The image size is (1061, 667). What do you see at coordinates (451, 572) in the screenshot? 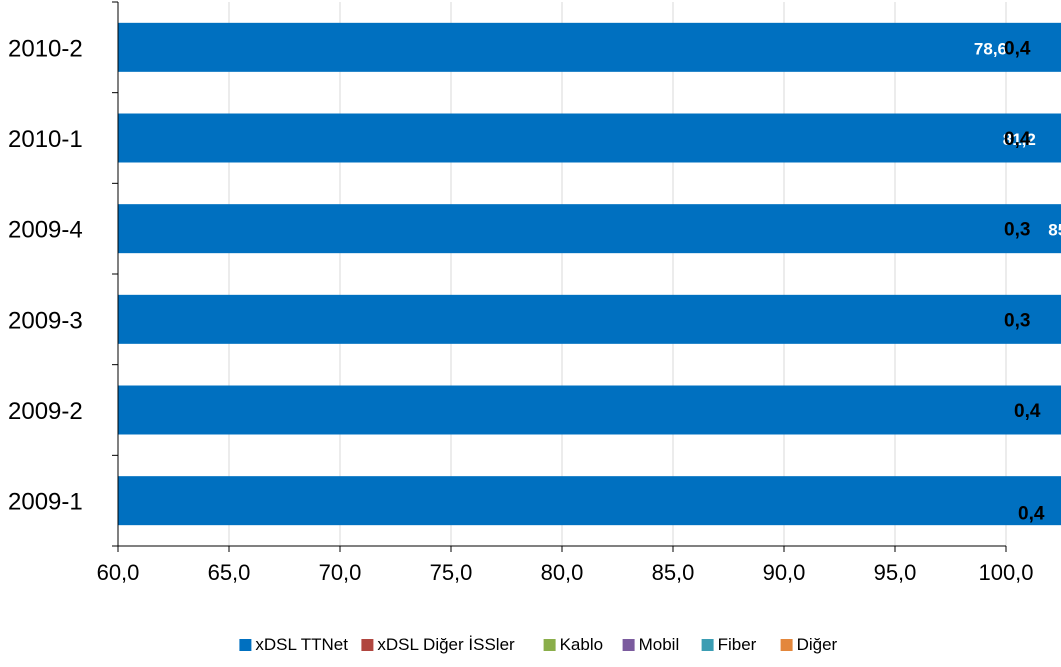
I see `x-tick-label: 75,0` at bounding box center [451, 572].